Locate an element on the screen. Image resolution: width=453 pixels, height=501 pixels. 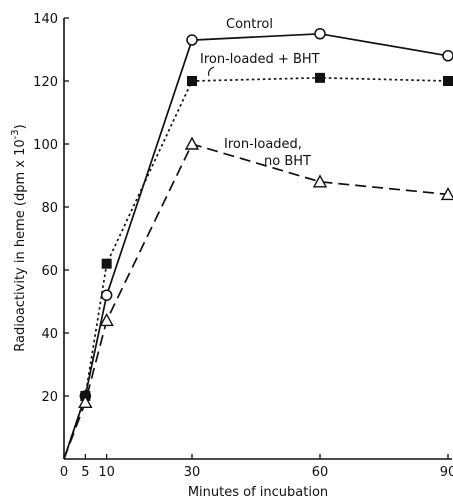
y-axis-title: Radioactivity in heme (dpm x 10-3) is located at coordinates (19, 237).